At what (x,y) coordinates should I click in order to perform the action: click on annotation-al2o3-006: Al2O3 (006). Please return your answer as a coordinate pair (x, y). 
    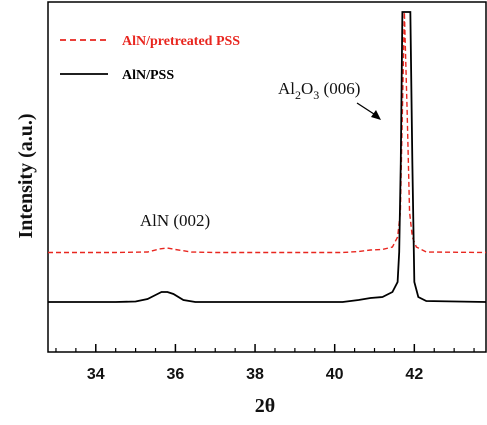
    Looking at the image, I should click on (319, 90).